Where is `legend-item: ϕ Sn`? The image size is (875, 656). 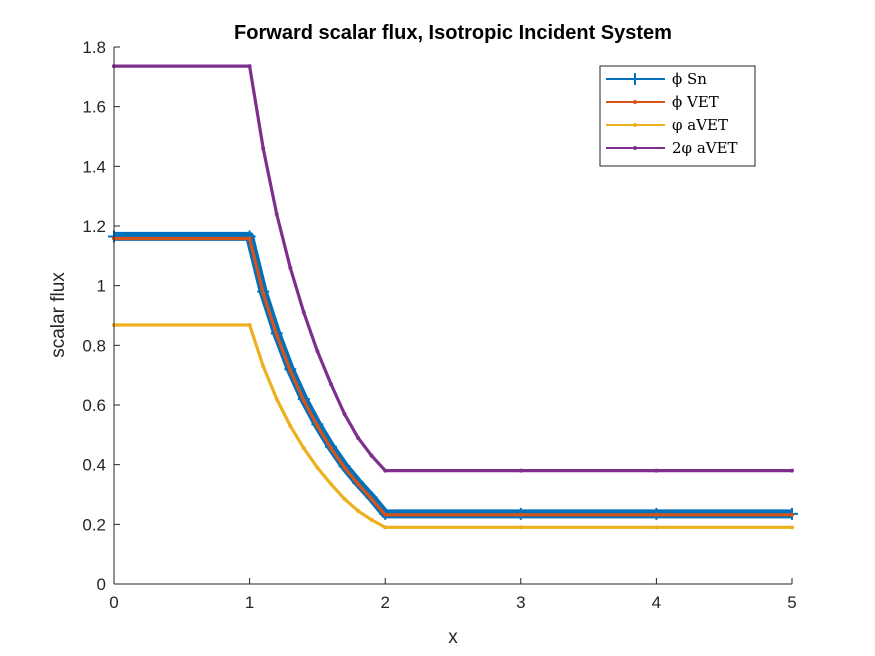
legend-item: ϕ Sn is located at coordinates (656, 79).